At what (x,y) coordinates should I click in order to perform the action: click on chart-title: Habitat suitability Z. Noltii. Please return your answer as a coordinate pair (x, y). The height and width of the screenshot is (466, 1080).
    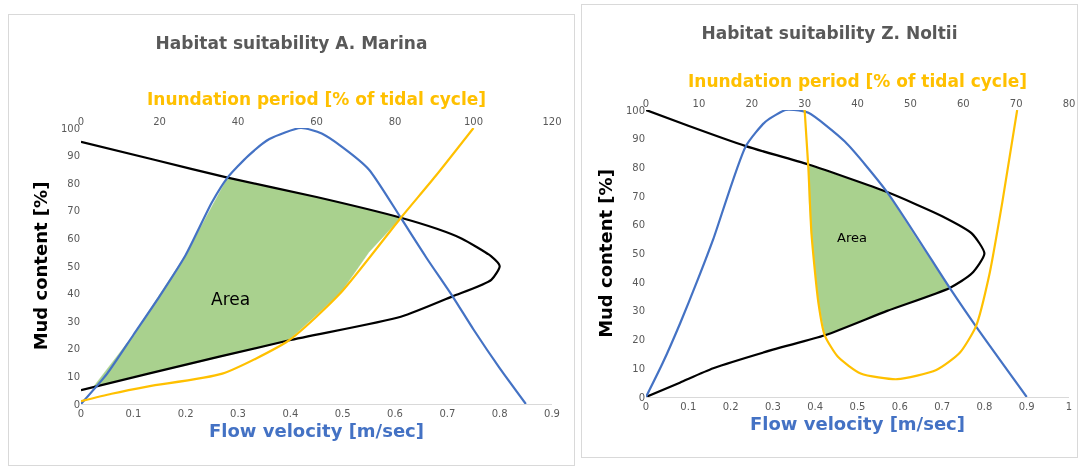
    Looking at the image, I should click on (829, 32).